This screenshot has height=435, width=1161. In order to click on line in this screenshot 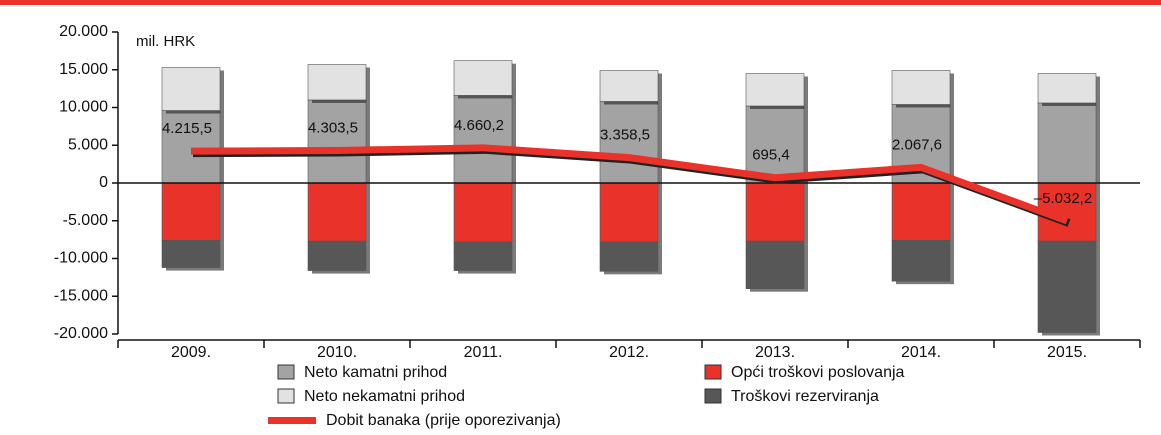, I will do `click(629, 184)`.